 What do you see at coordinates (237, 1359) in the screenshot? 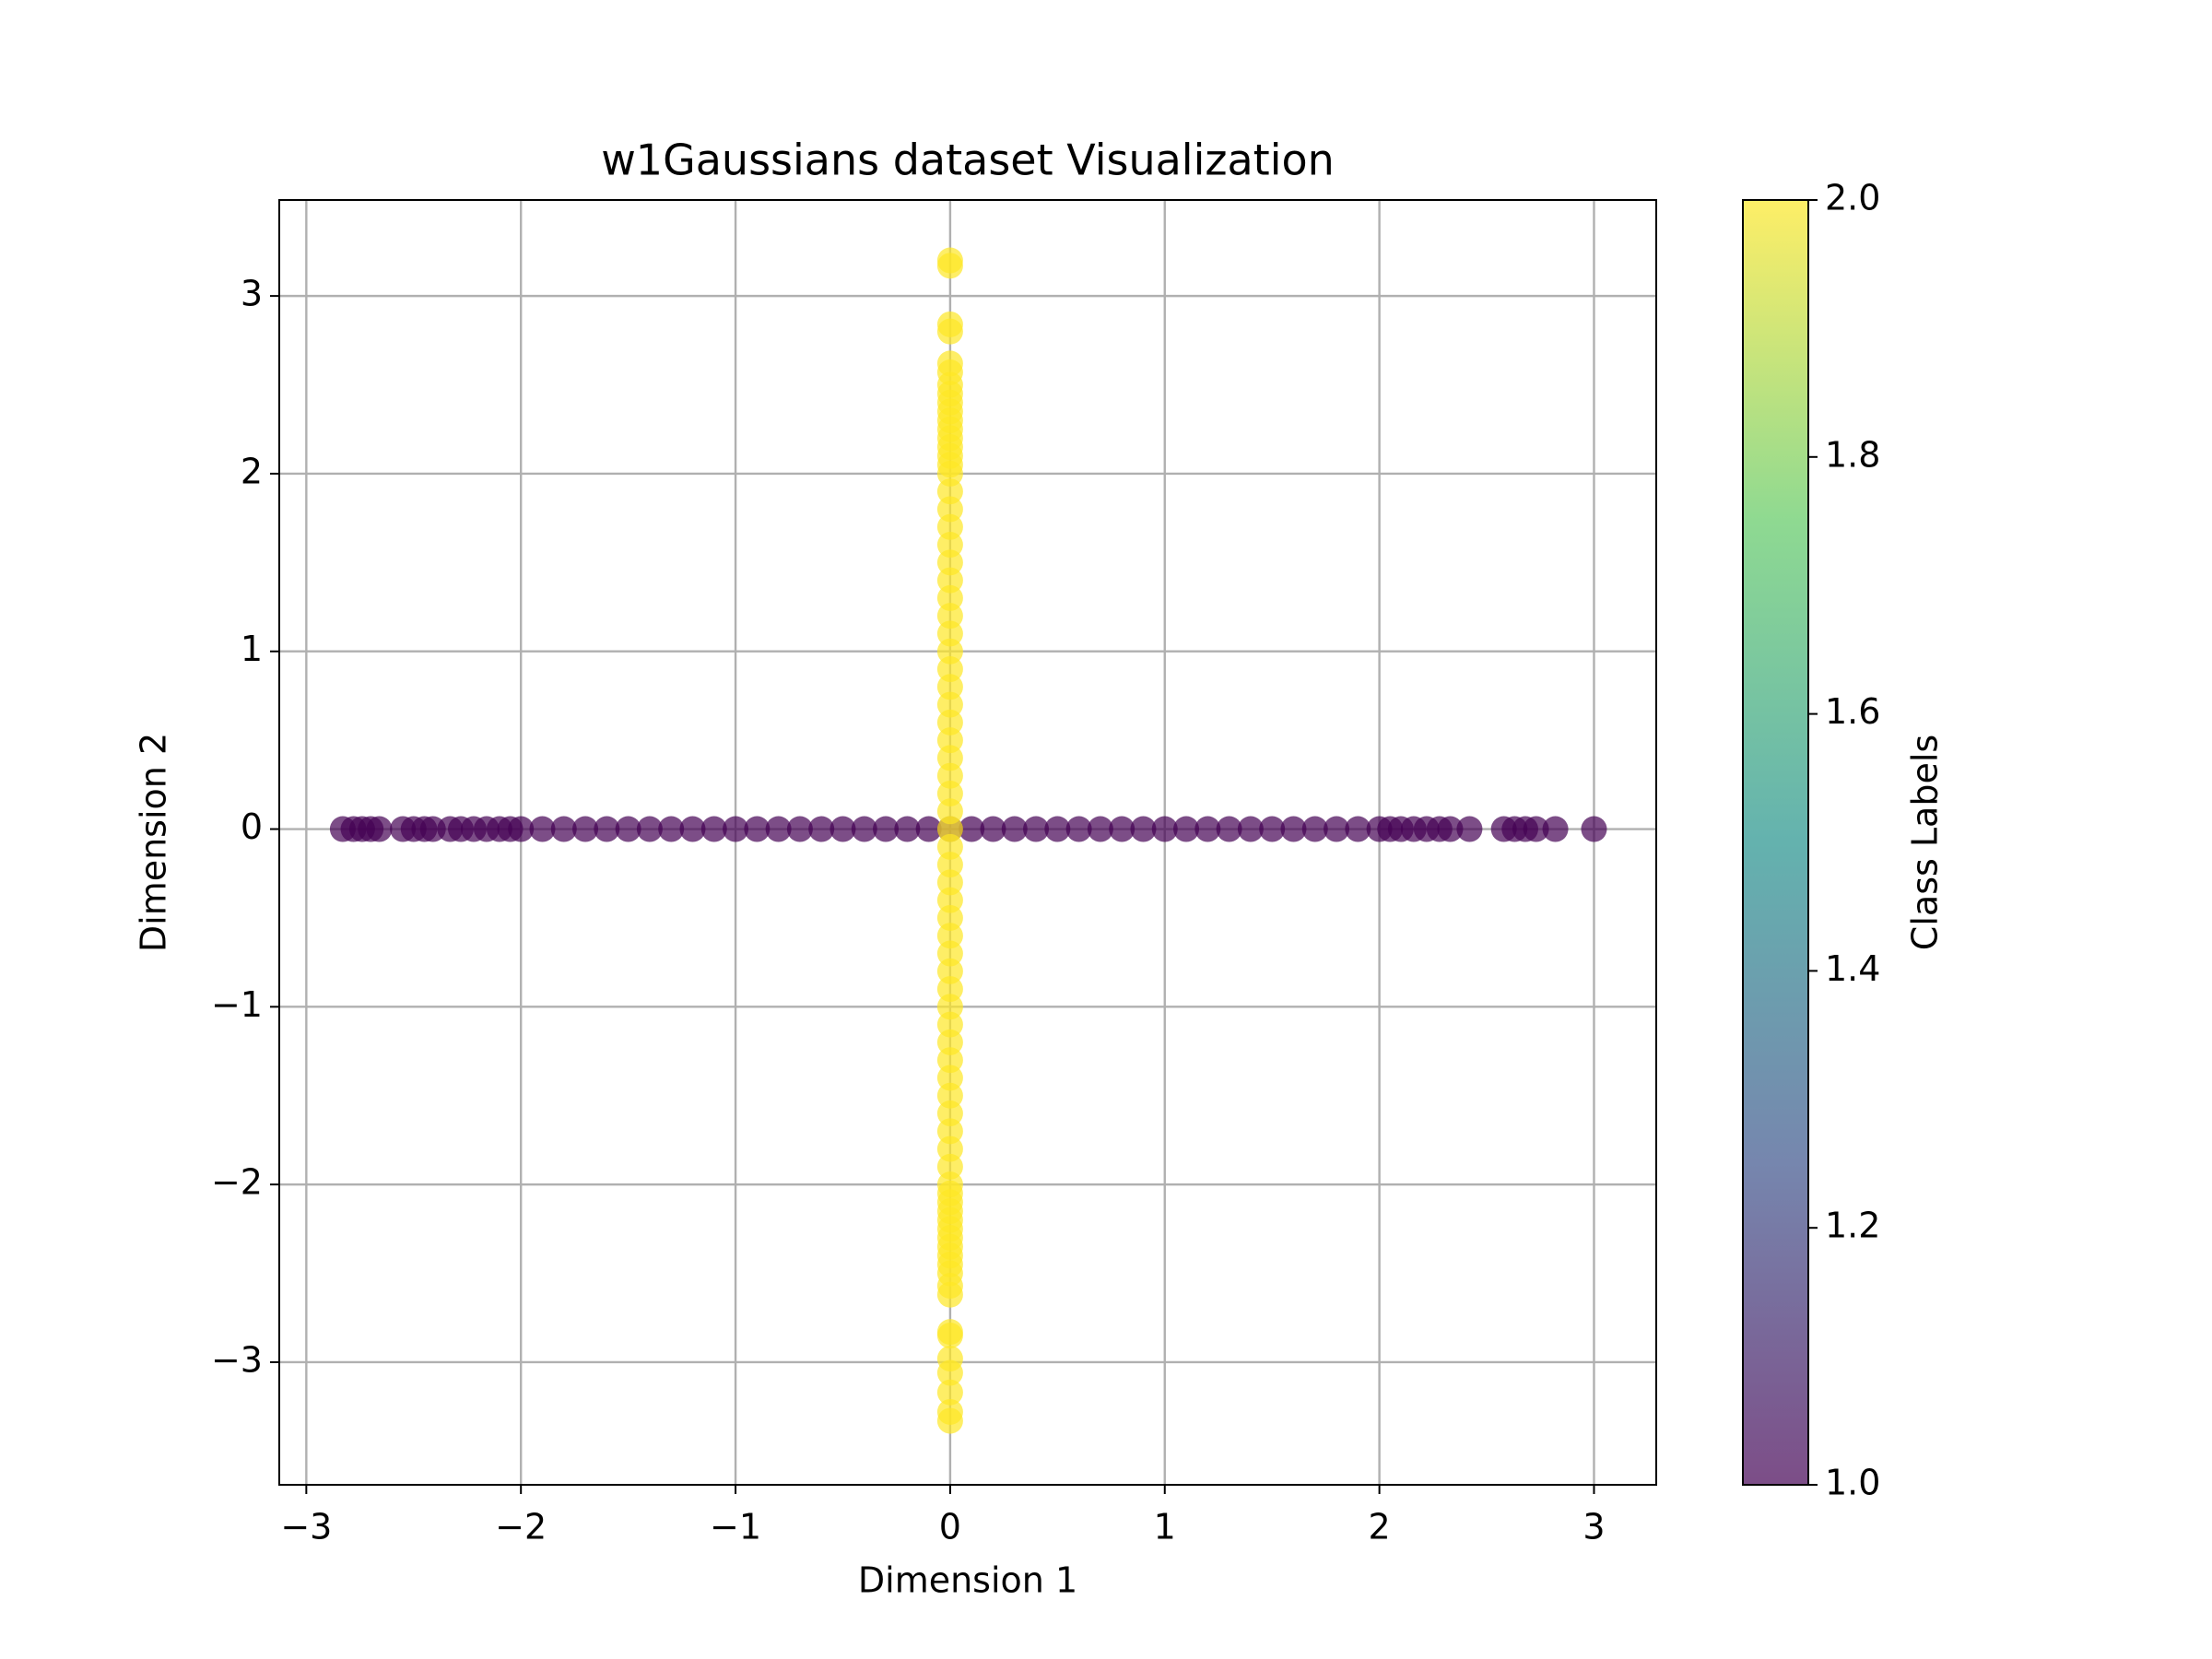
I see `y-tick-label: −3` at bounding box center [237, 1359].